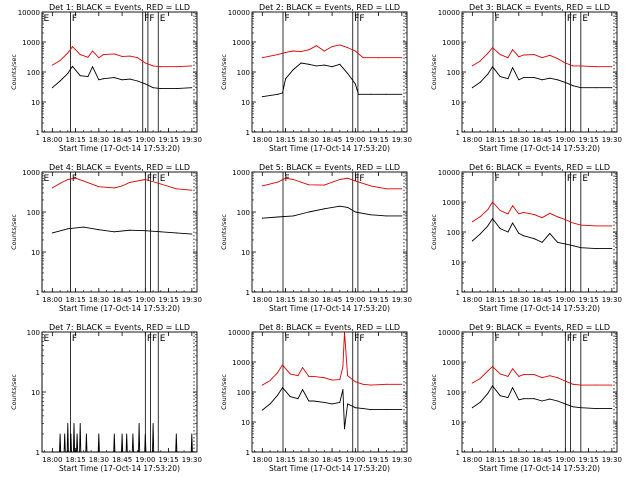 This screenshot has width=640, height=480. I want to click on chart-title: Det 3: BLACK = Events, RED = LLD, so click(539, 7).